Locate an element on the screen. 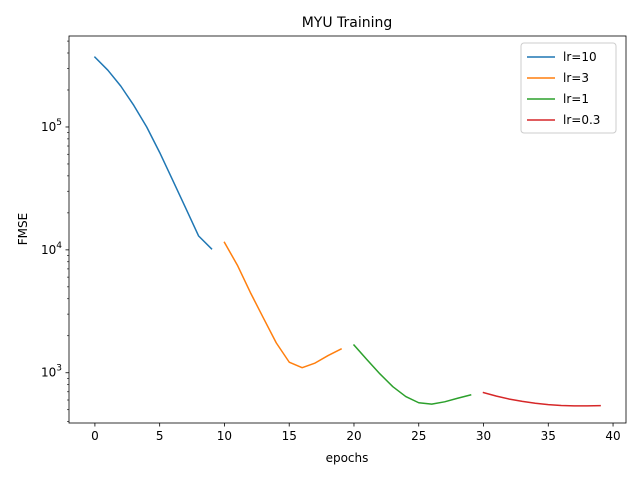 Image resolution: width=640 pixels, height=480 pixels. x-tick-label-4: 20 is located at coordinates (353, 436).